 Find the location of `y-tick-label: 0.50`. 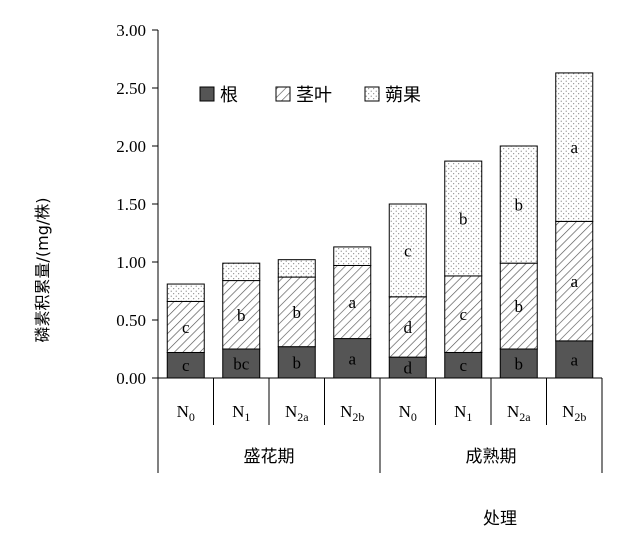

y-tick-label: 0.50 is located at coordinates (131, 320).